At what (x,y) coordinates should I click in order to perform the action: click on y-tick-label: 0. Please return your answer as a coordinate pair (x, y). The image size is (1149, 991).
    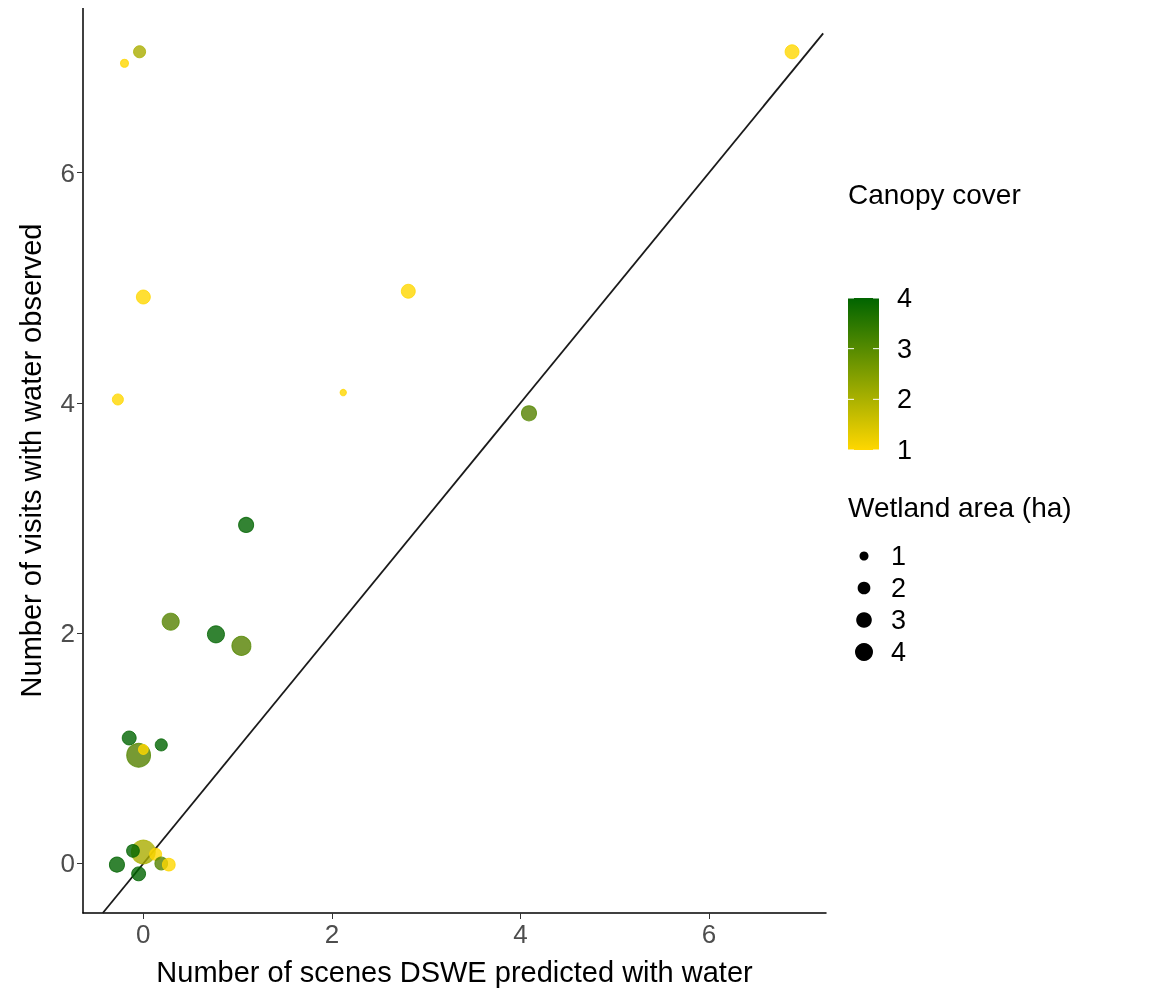
    Looking at the image, I should click on (67, 863).